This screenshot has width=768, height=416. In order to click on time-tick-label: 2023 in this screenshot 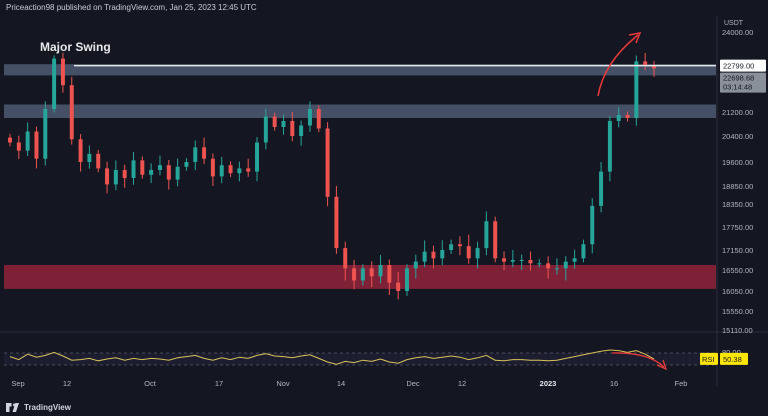, I will do `click(548, 383)`.